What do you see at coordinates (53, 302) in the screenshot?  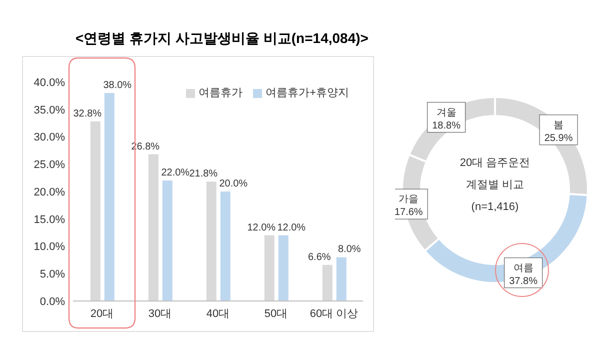 I see `y-tick-label: 0.0%` at bounding box center [53, 302].